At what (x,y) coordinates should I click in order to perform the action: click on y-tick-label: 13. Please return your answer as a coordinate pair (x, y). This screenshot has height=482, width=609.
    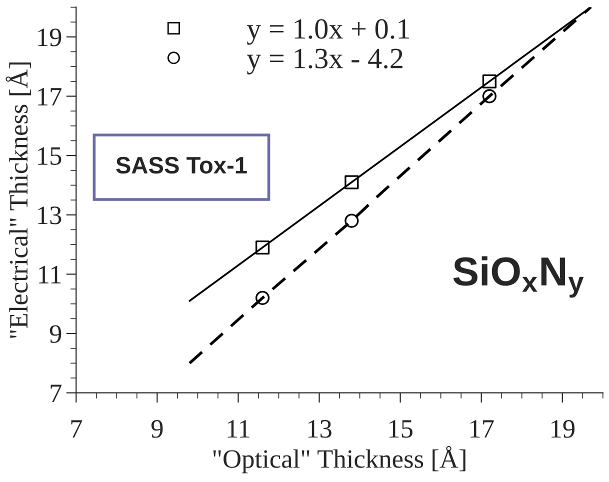
    Looking at the image, I should click on (50, 215).